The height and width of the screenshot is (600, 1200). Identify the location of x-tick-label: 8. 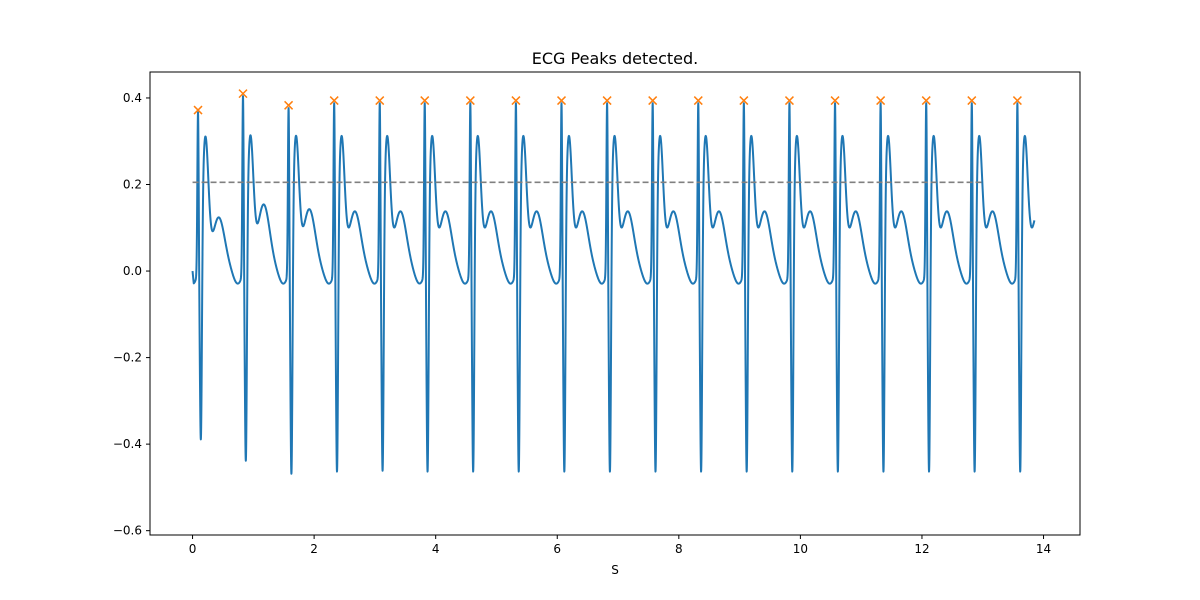
(679, 549).